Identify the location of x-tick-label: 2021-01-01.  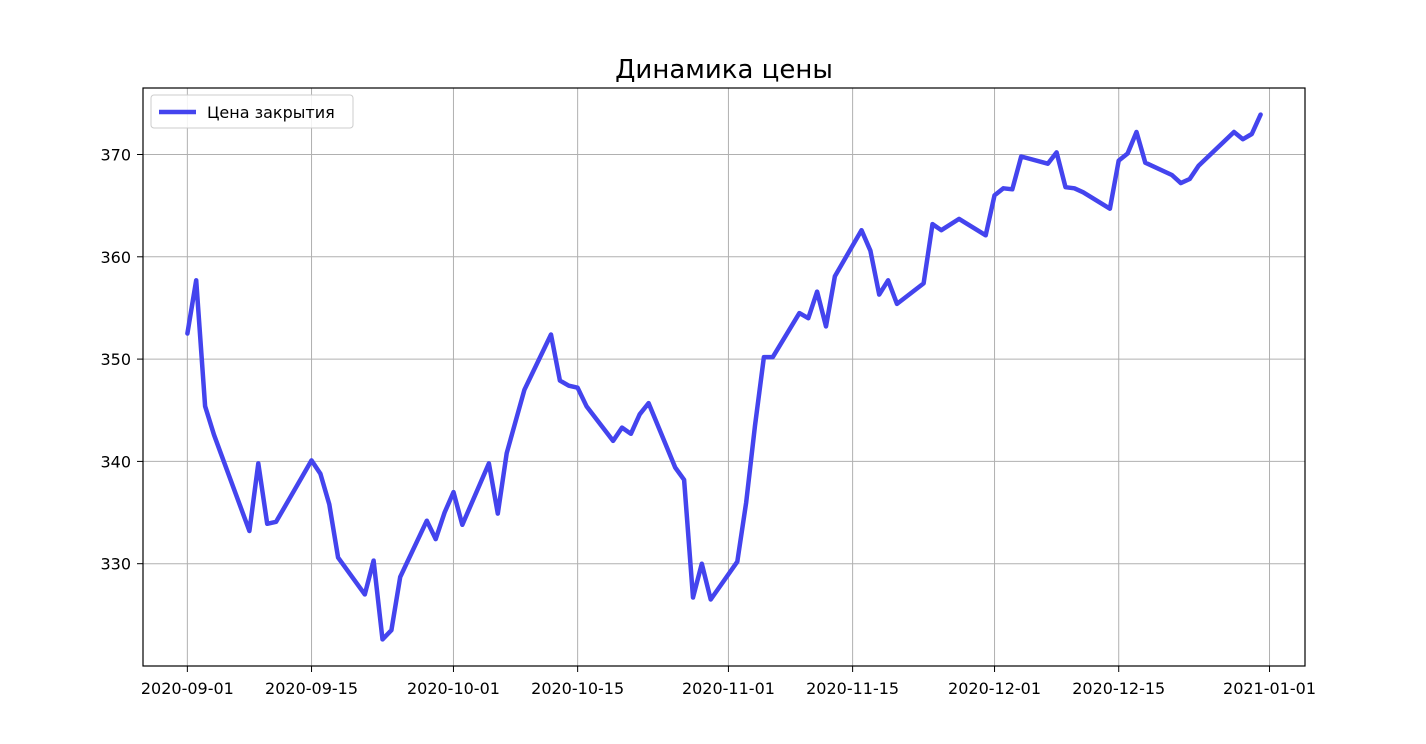
(1269, 688).